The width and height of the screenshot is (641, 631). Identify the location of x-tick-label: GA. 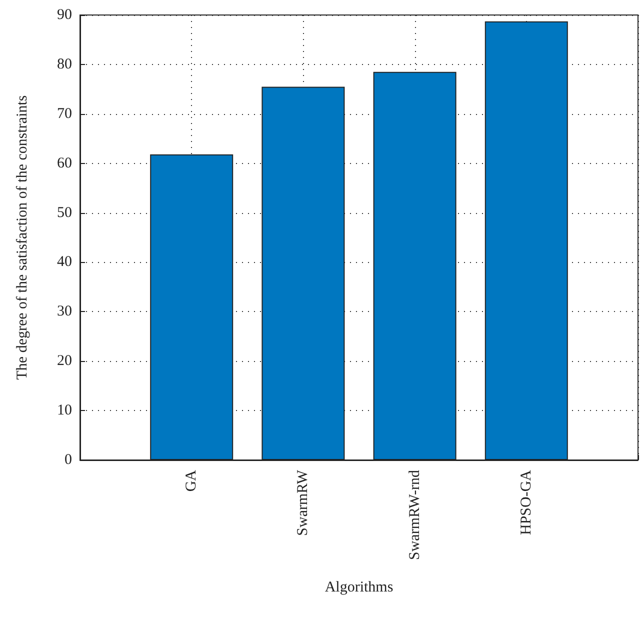
(192, 481).